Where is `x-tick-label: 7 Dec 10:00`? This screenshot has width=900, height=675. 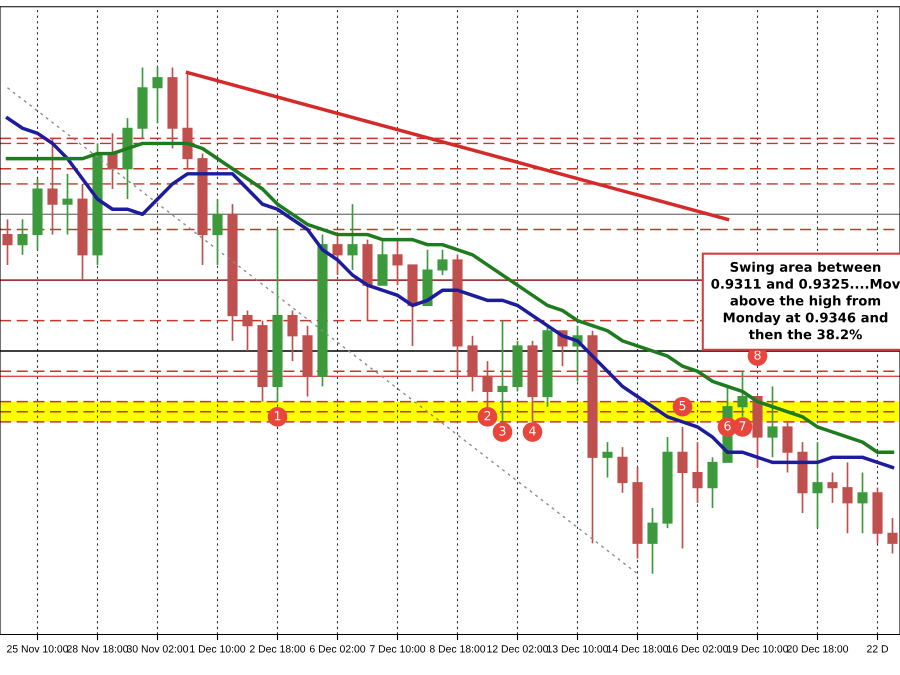 x-tick-label: 7 Dec 10:00 is located at coordinates (398, 649).